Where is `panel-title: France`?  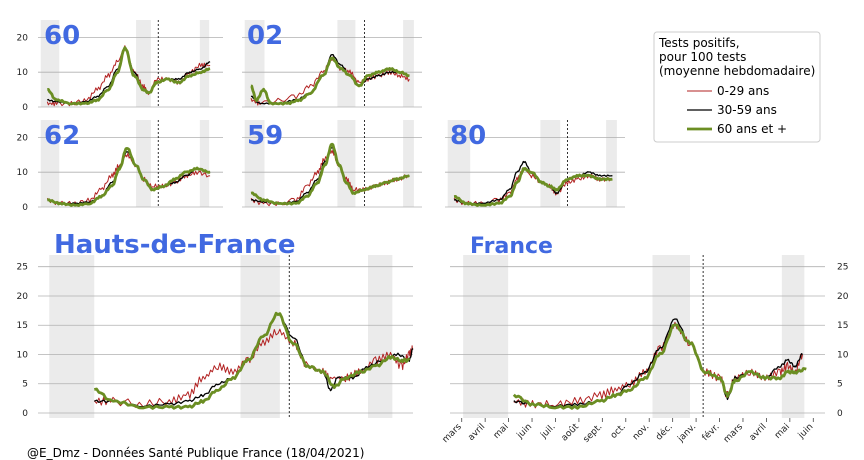 panel-title: France is located at coordinates (511, 246).